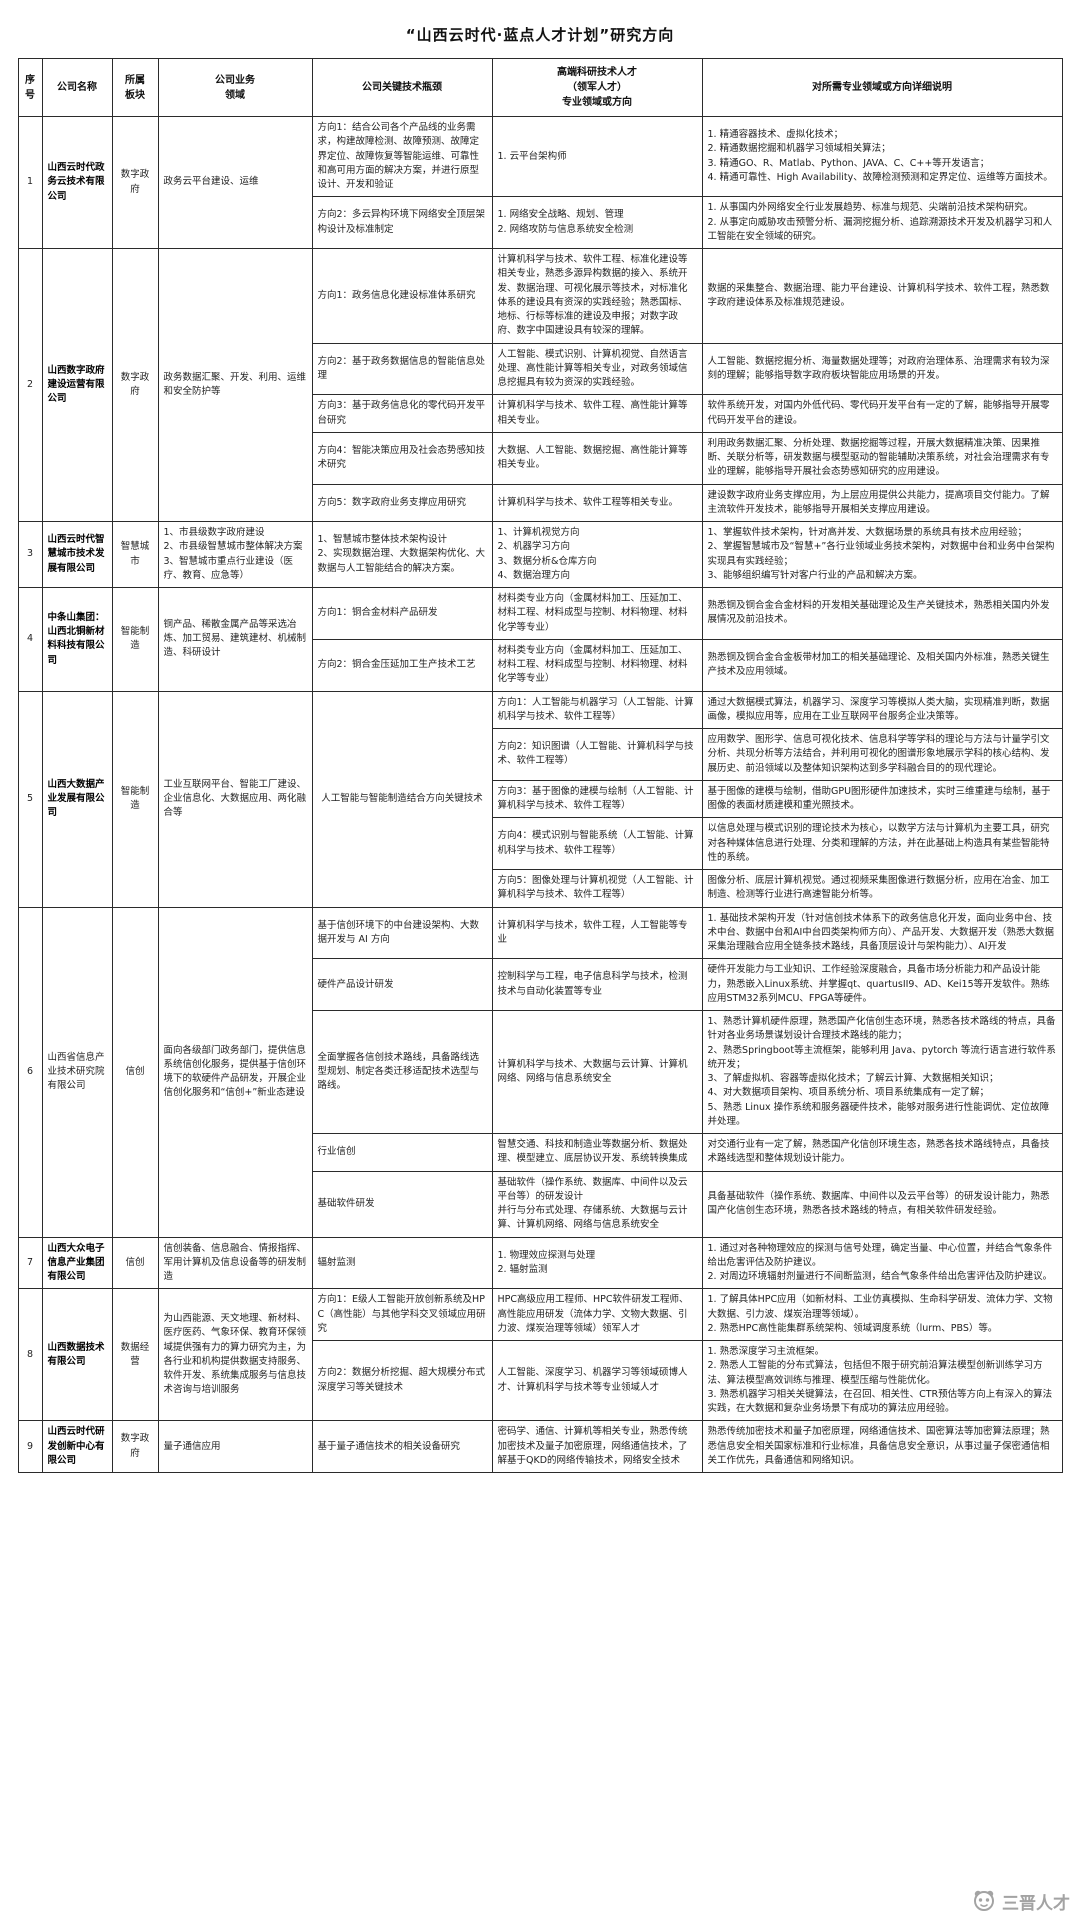  I want to click on bottleneck: 辐射监测, so click(402, 1263).